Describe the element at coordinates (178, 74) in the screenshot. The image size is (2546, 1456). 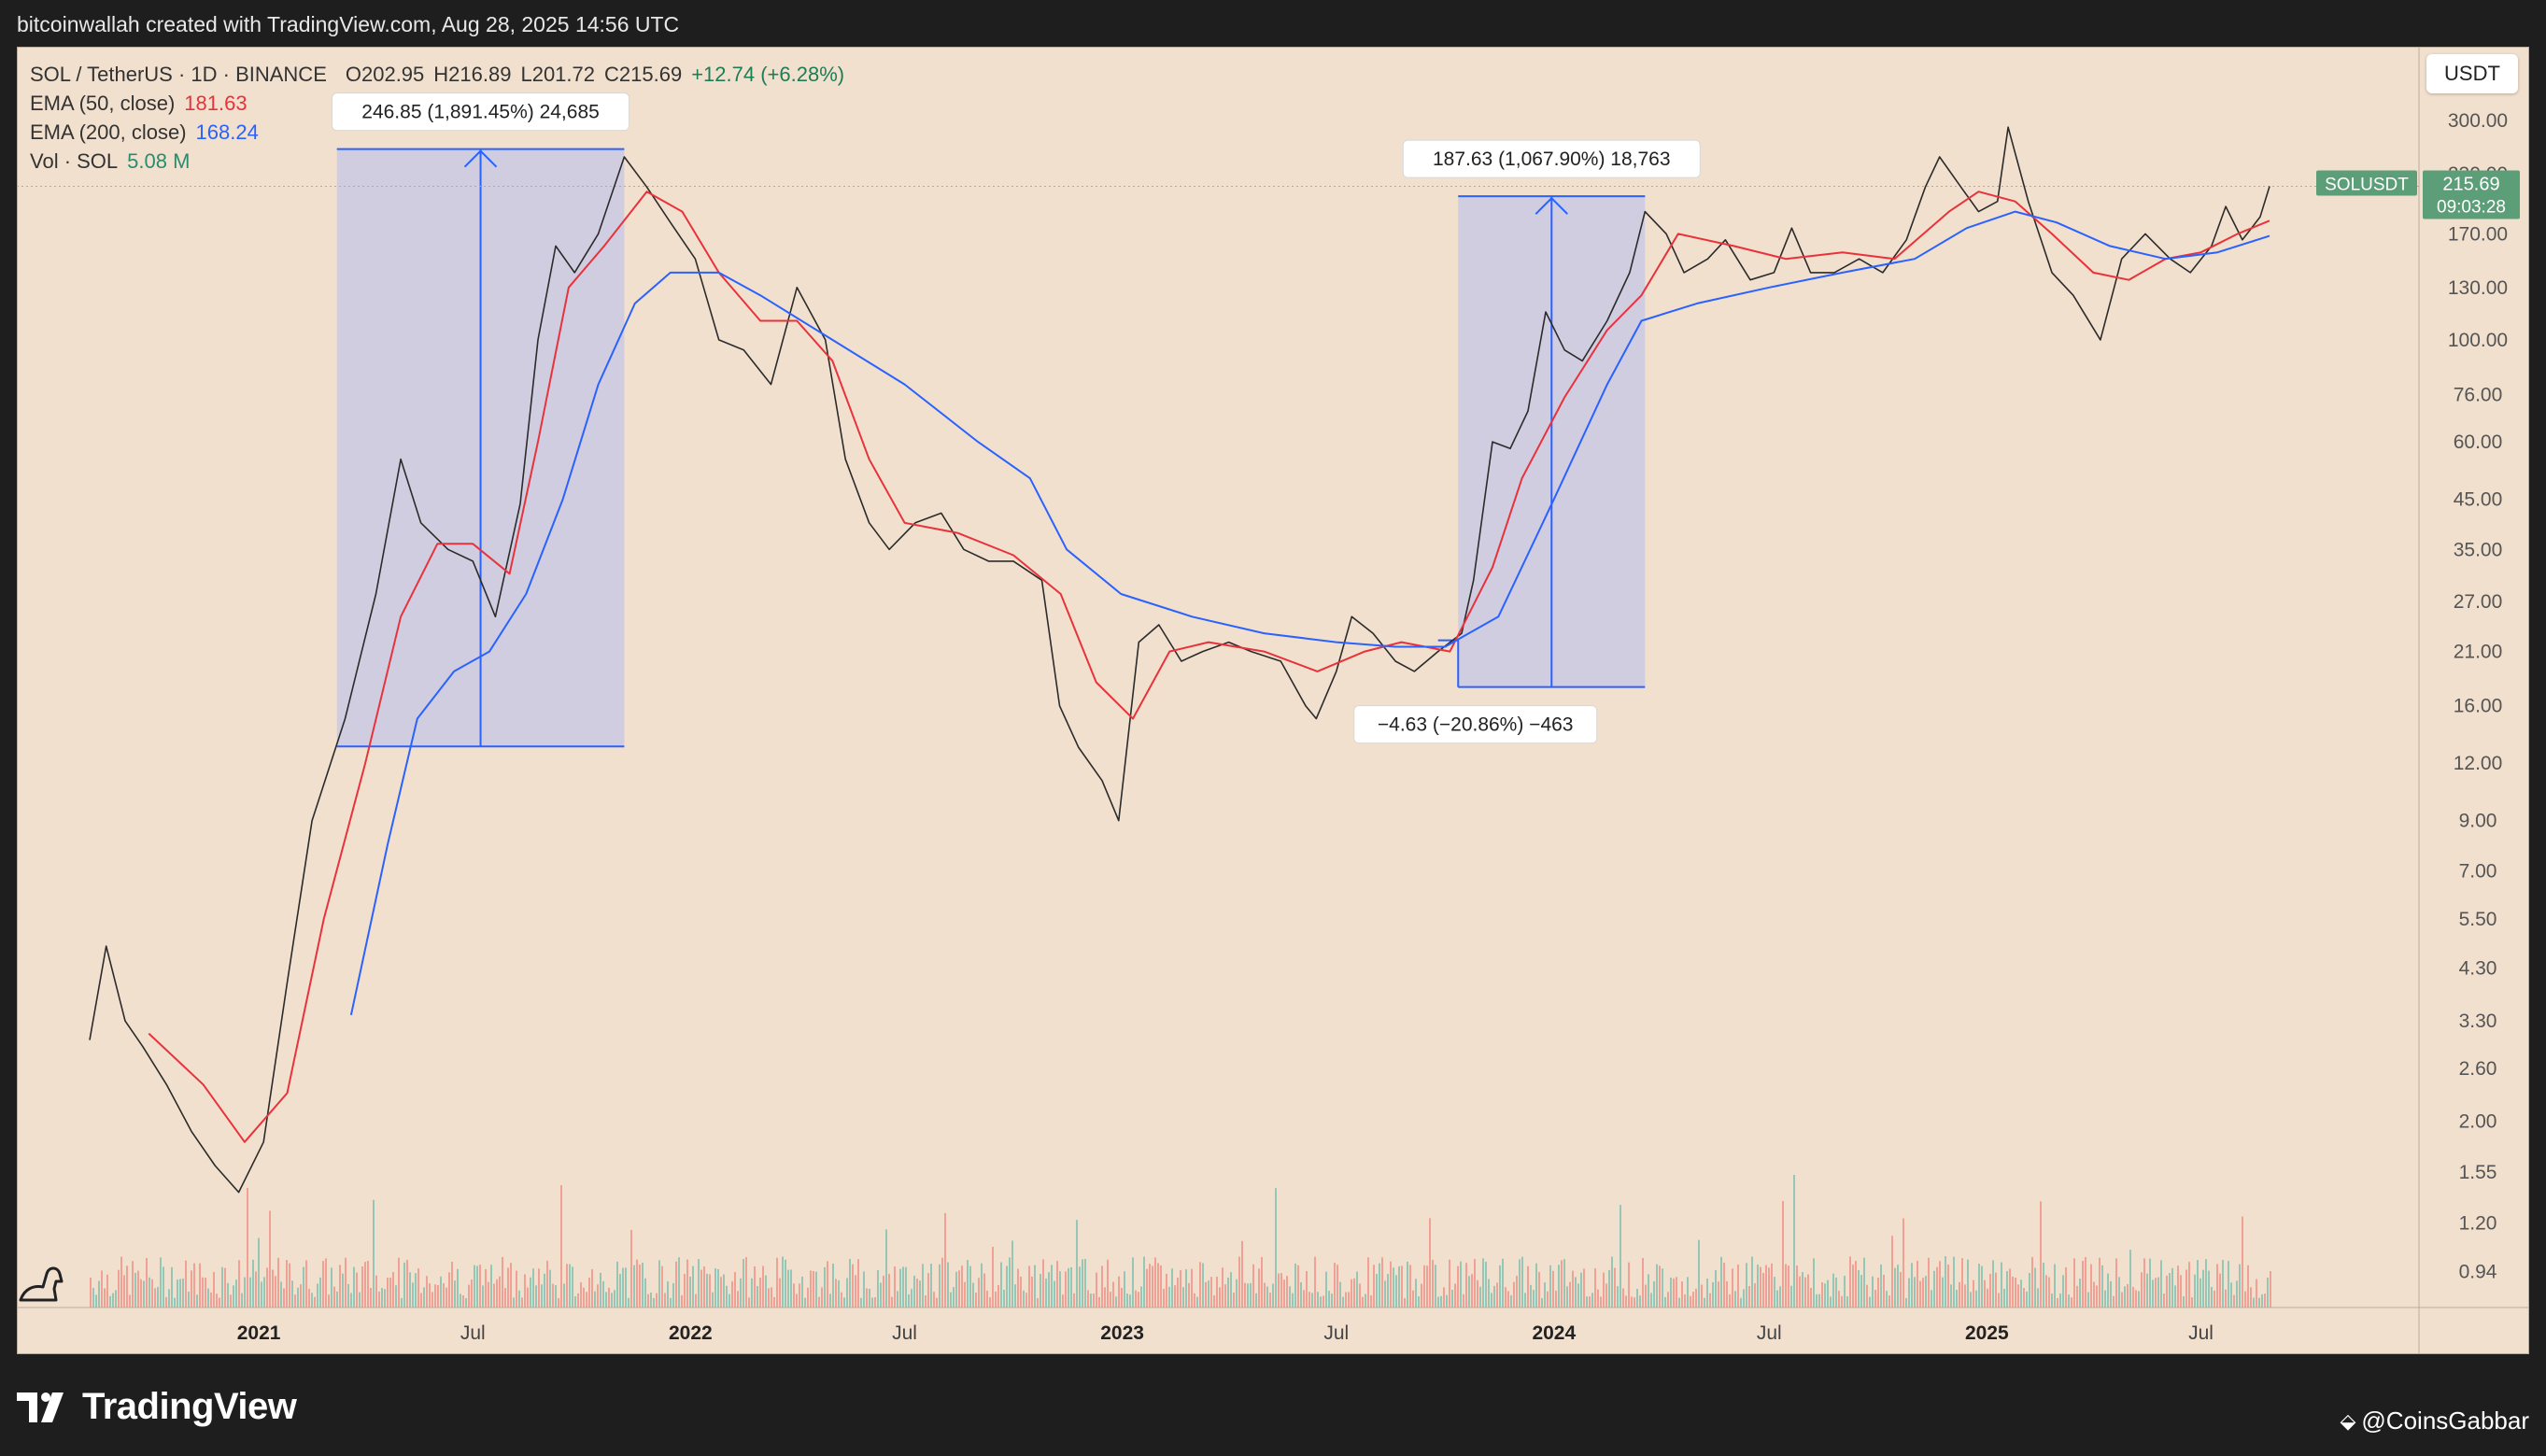
I see `symbol-label: SOL / TetherUS · 1D · BINANCE` at that location.